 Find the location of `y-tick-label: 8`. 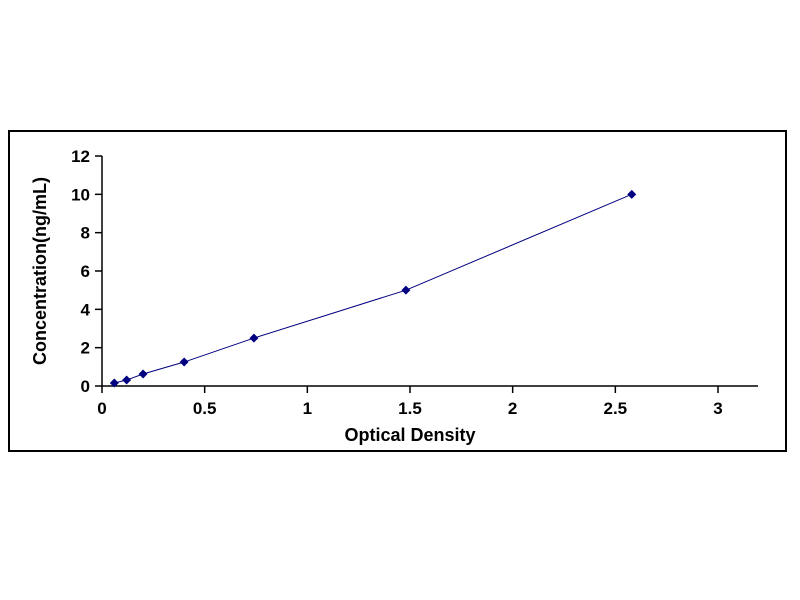

y-tick-label: 8 is located at coordinates (85, 233).